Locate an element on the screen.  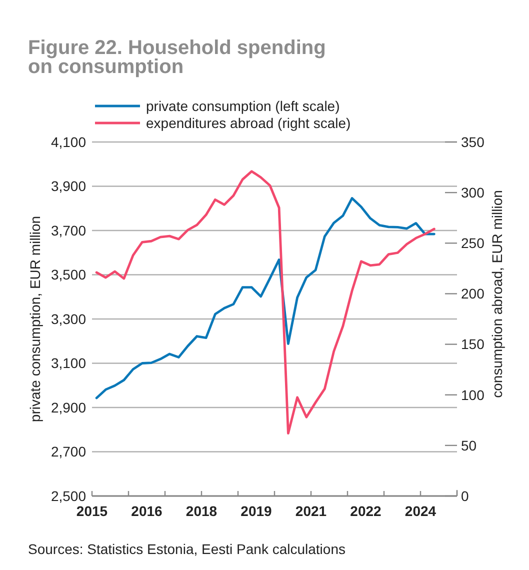
legend-label: expenditures abroad (right scale) is located at coordinates (248, 122).